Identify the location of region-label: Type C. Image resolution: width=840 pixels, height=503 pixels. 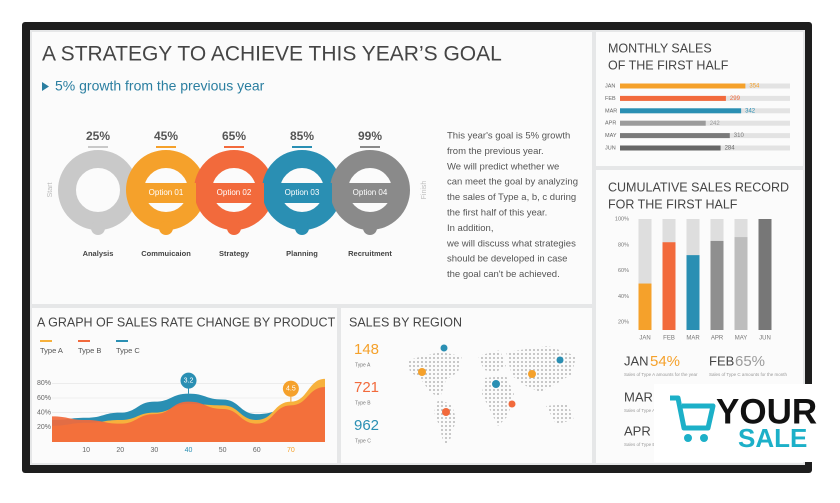
(363, 441).